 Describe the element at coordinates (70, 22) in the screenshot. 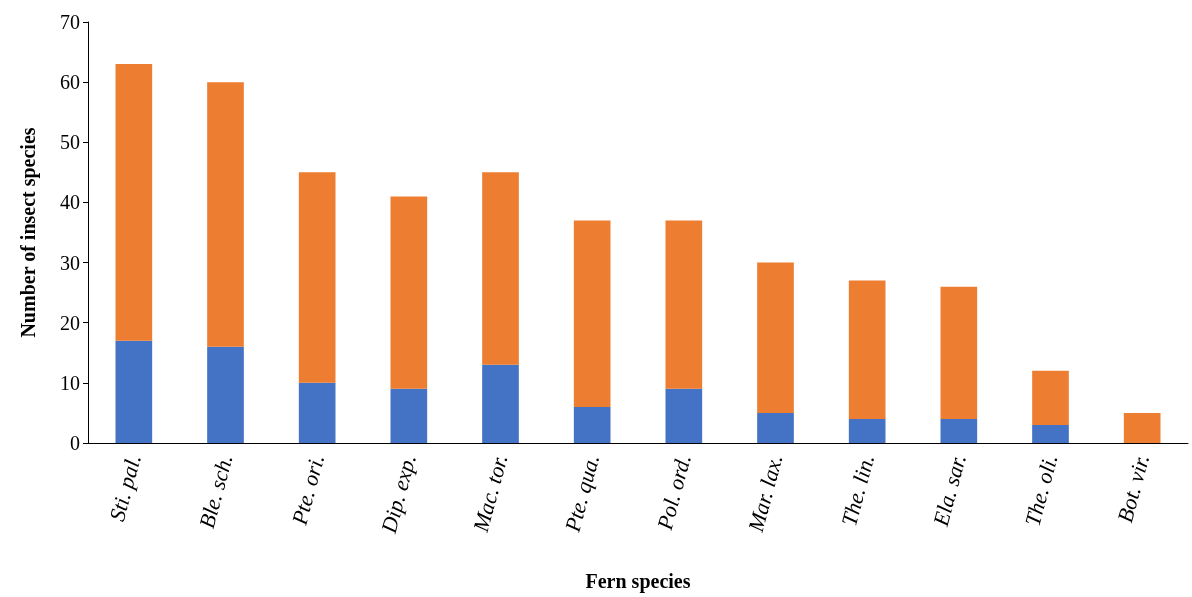

I see `y-tick-label: 70` at that location.